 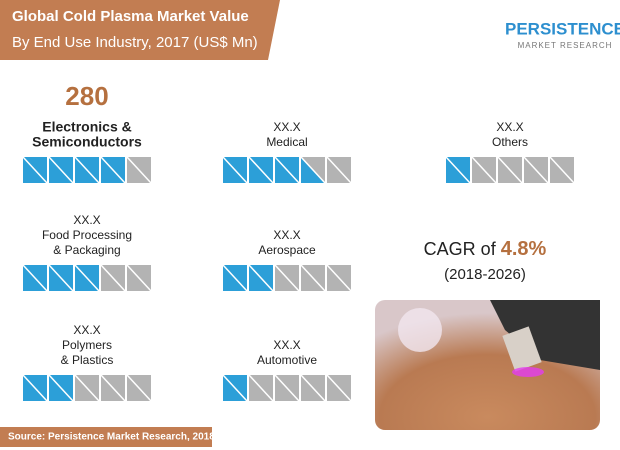 I want to click on cagr-prefix: CAGR of, so click(x=460, y=249).